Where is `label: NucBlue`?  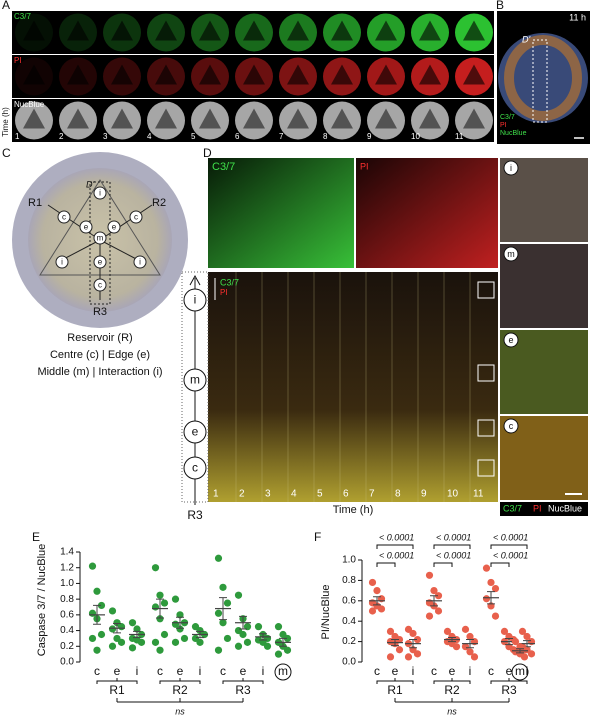 label: NucBlue is located at coordinates (513, 133).